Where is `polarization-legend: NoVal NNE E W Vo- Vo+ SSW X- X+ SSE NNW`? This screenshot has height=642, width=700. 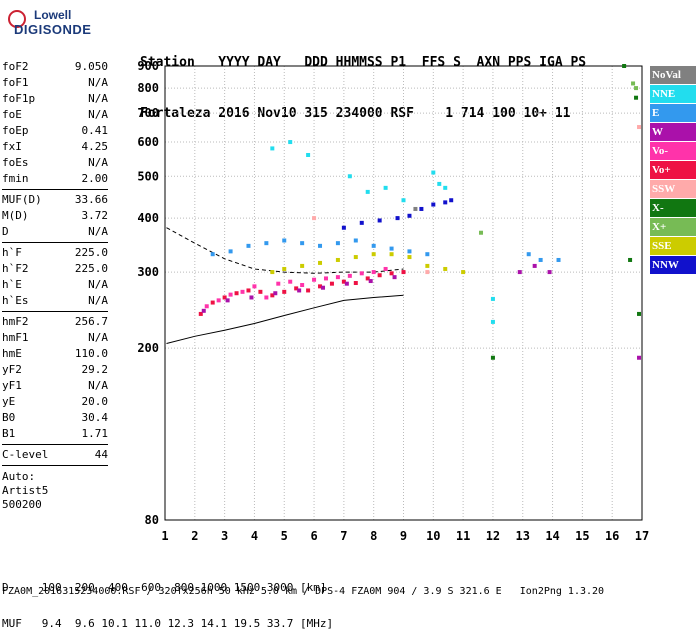 polarization-legend: NoVal NNE E W Vo- Vo+ SSW X- X+ SSE NNW is located at coordinates (673, 170).